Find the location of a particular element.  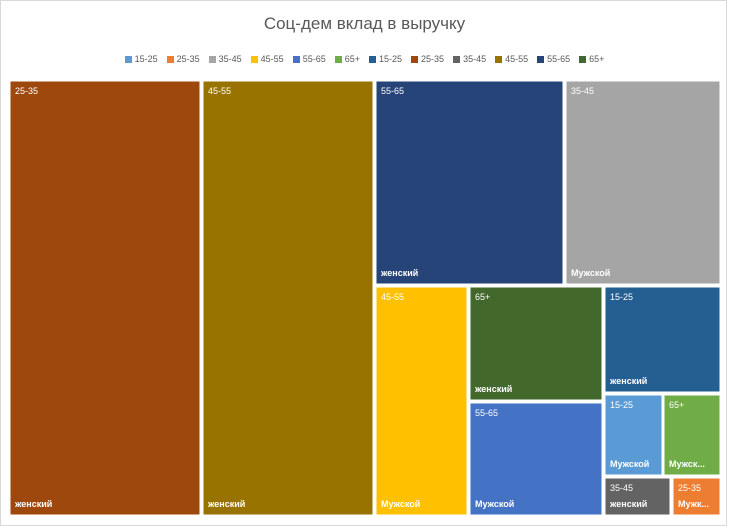

treemap-tile: 15-25 Мужской is located at coordinates (633, 435).